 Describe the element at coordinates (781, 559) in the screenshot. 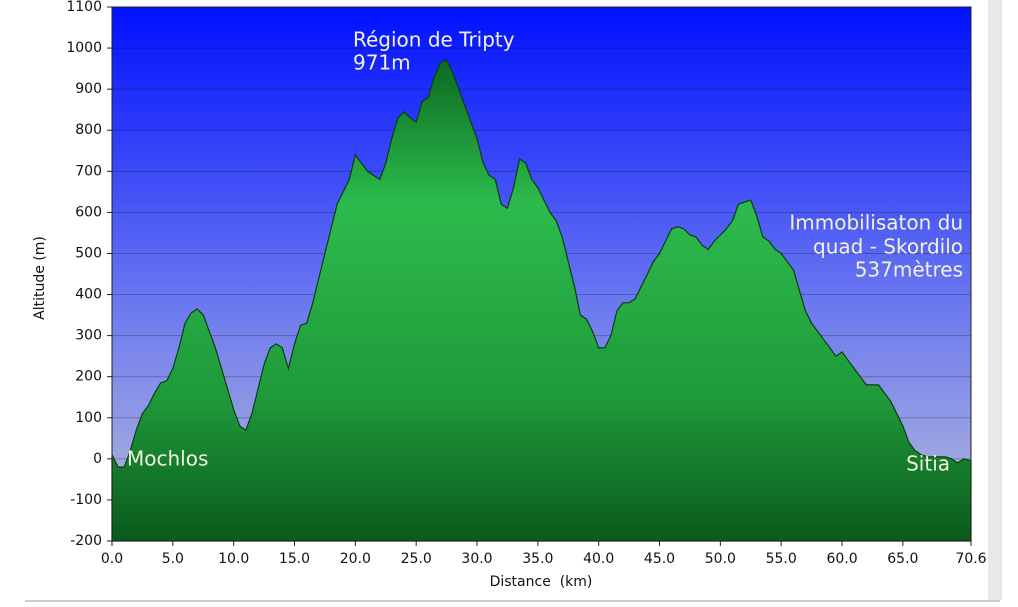

I see `x-tick-label: 55.0` at that location.